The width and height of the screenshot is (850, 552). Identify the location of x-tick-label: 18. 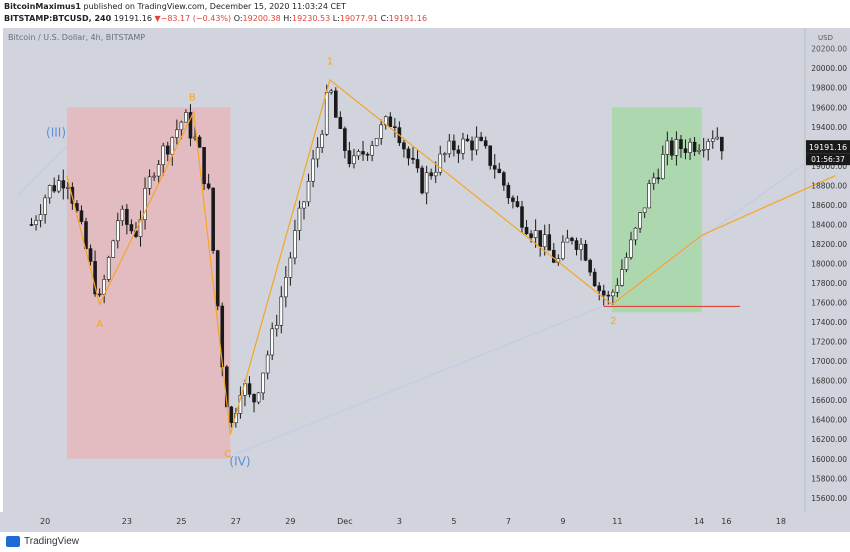
(781, 521).